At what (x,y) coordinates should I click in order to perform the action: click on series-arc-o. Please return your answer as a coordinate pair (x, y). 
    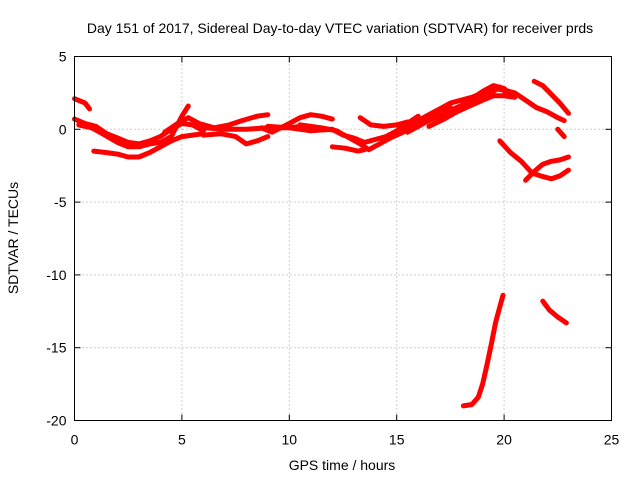
    Looking at the image, I should click on (472, 111).